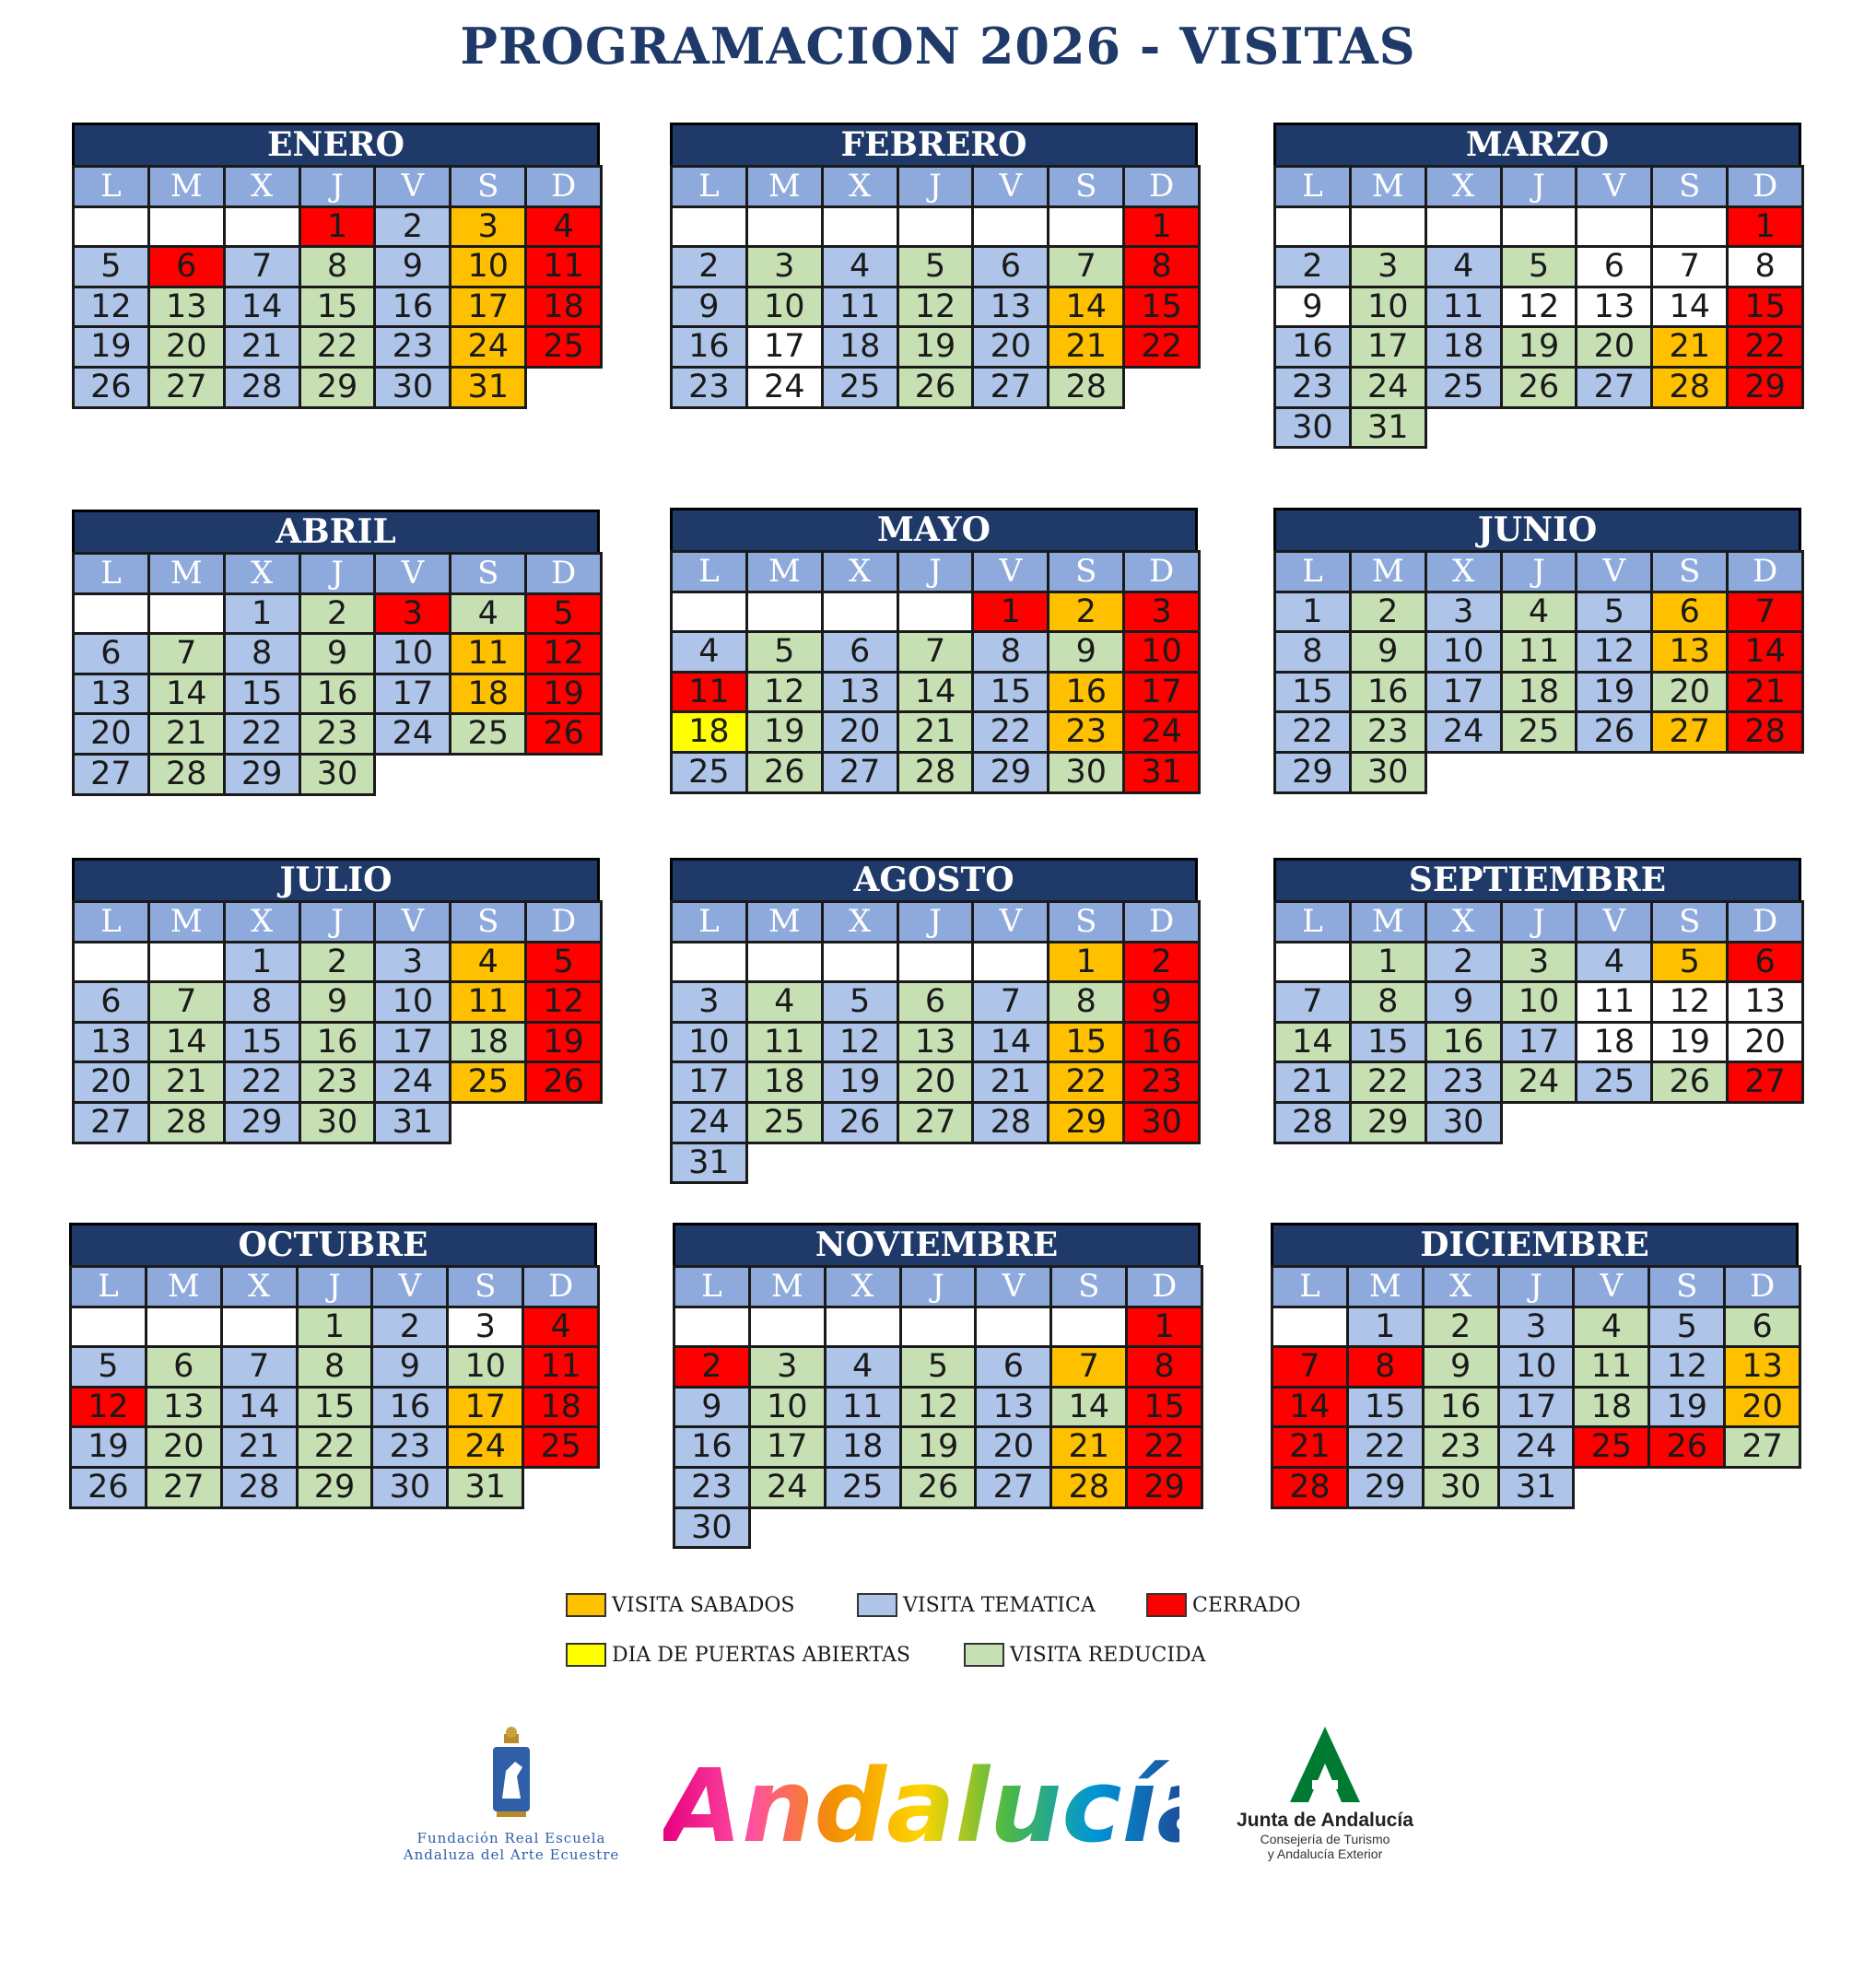 This screenshot has height=1969, width=1876. Describe the element at coordinates (1536, 1487) in the screenshot. I see `day-cell: 31` at that location.